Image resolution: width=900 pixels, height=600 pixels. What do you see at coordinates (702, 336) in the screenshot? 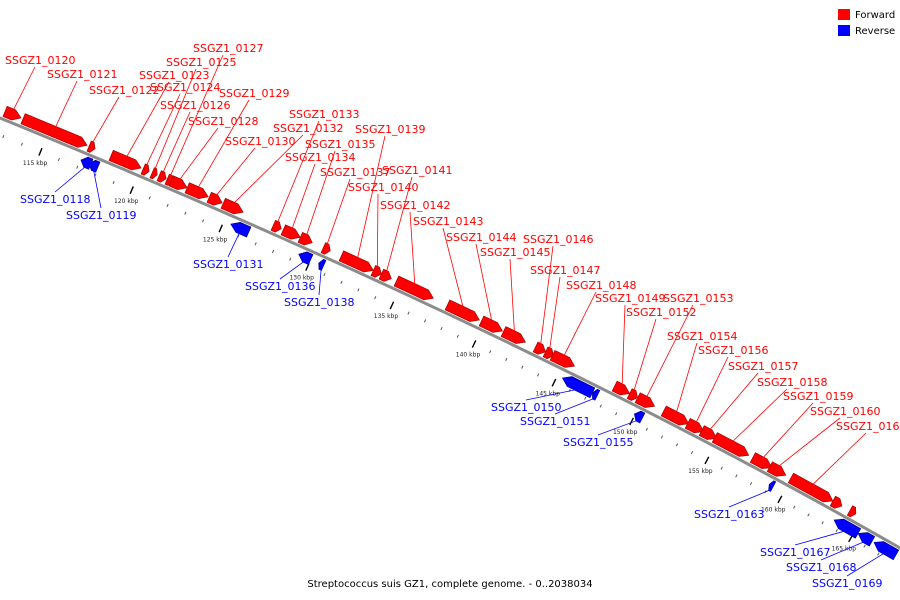
I see `gene-label-ssgz1-0154: SSGZ1_0154` at bounding box center [702, 336].